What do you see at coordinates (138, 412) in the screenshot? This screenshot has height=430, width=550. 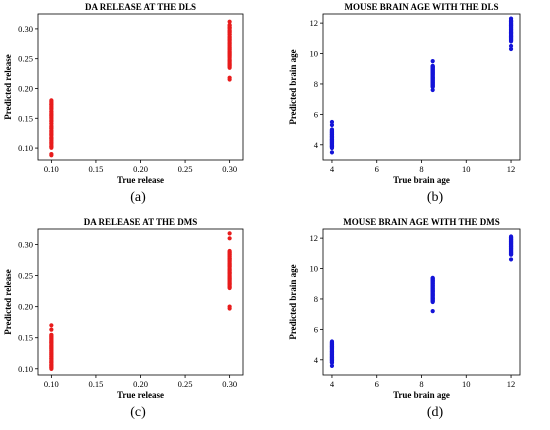 I see `caption-c: (c)` at bounding box center [138, 412].